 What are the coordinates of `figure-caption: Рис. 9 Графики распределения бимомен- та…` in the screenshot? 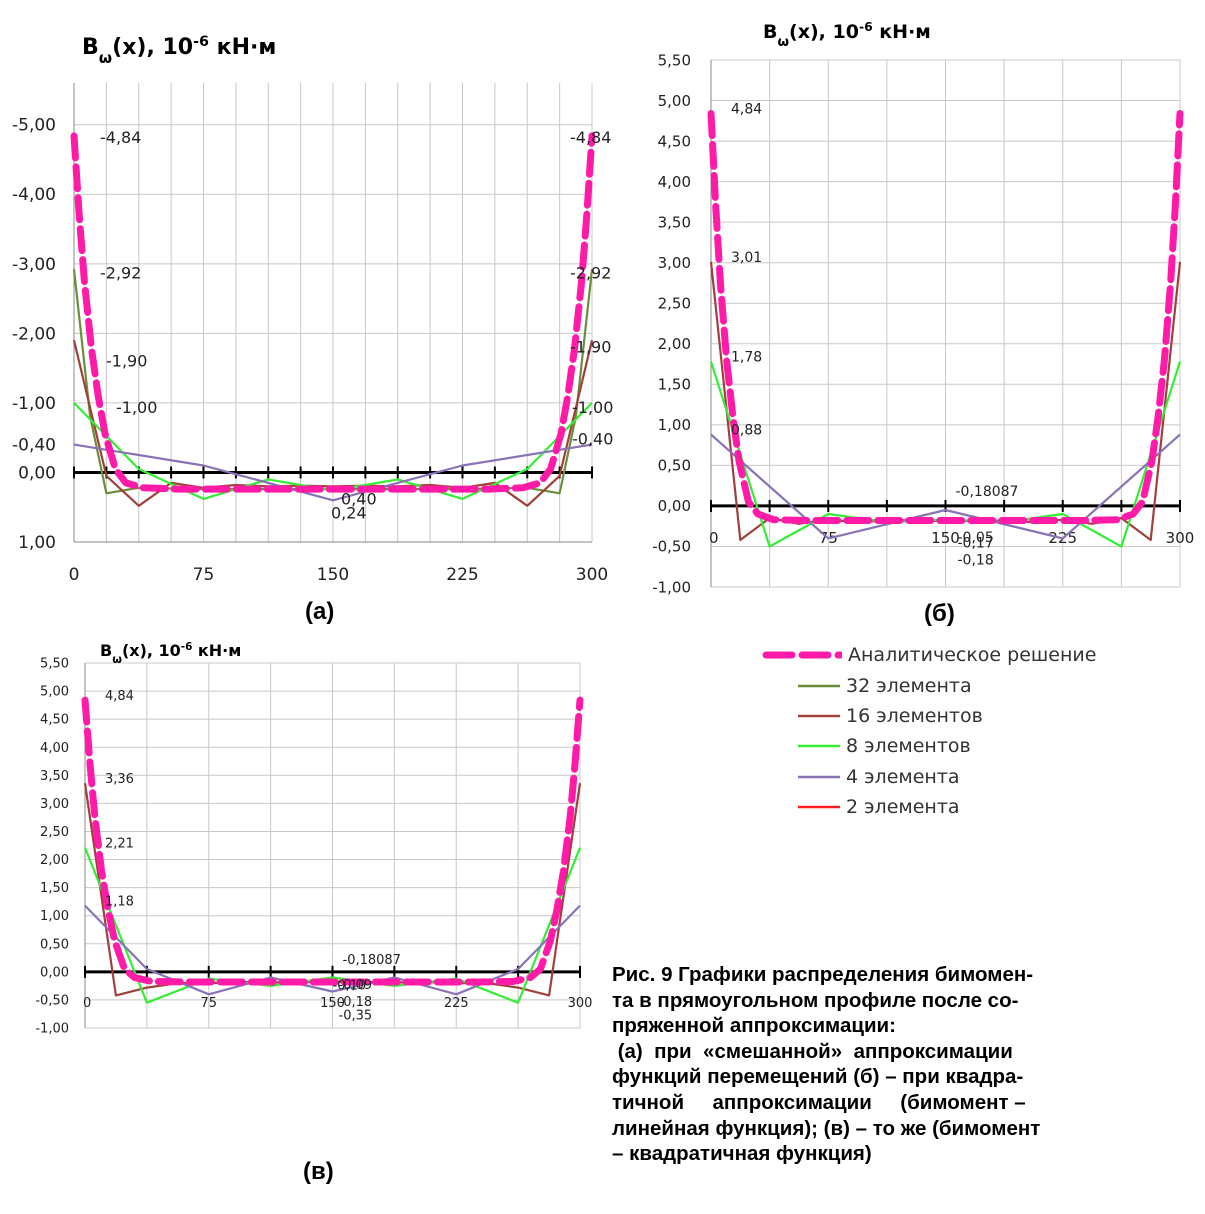 It's located at (908, 1064).